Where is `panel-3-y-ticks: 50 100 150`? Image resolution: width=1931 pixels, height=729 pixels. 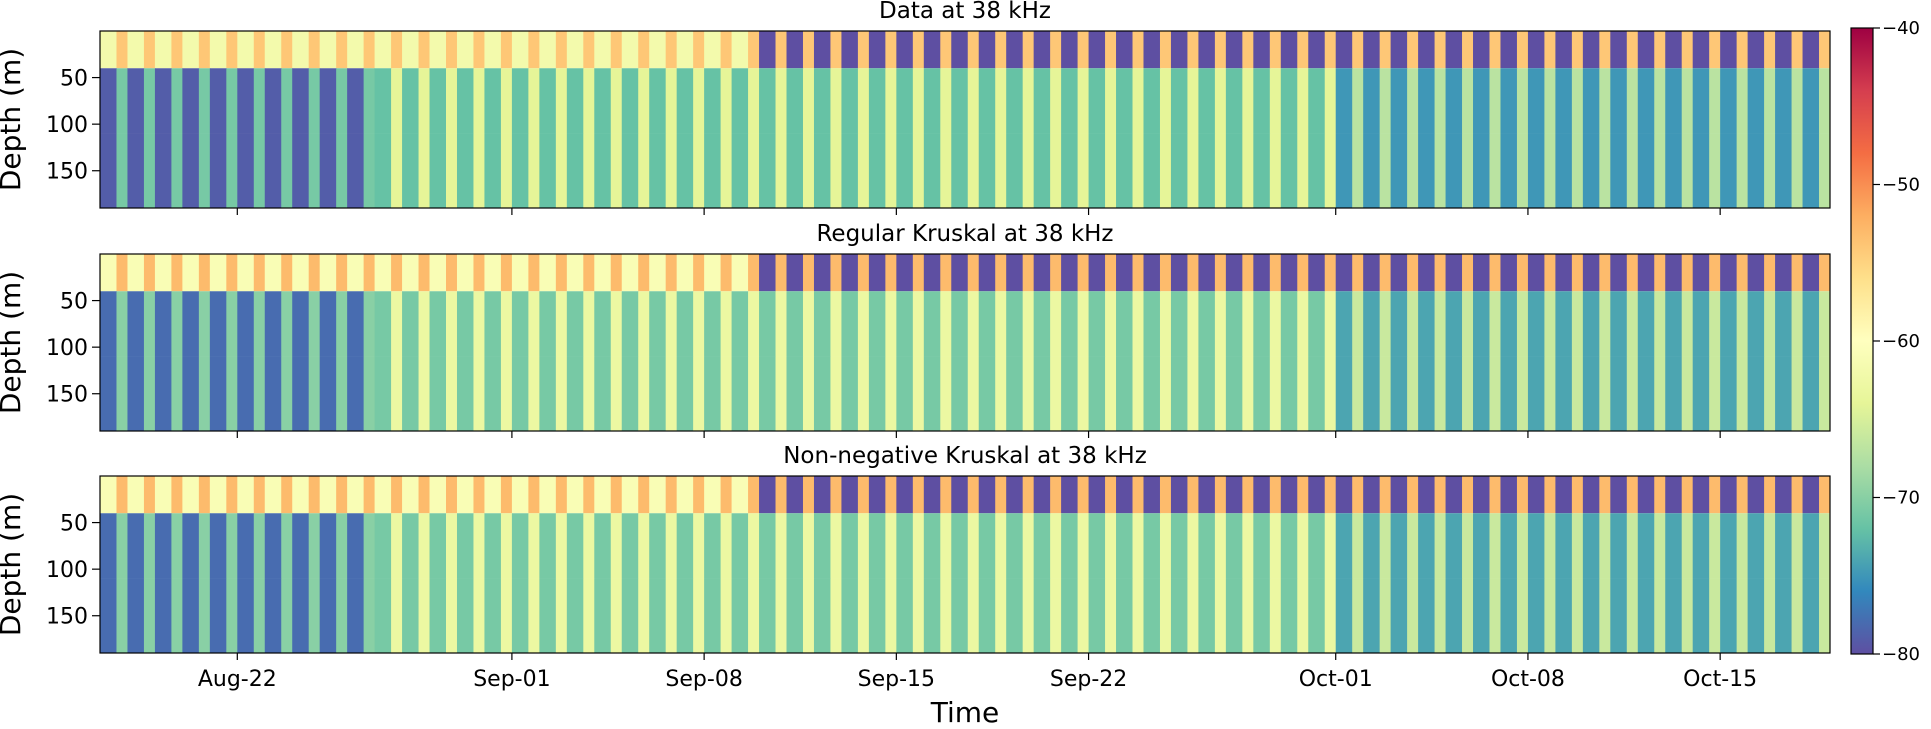
panel-3-y-ticks: 50 100 150 is located at coordinates (73, 571).